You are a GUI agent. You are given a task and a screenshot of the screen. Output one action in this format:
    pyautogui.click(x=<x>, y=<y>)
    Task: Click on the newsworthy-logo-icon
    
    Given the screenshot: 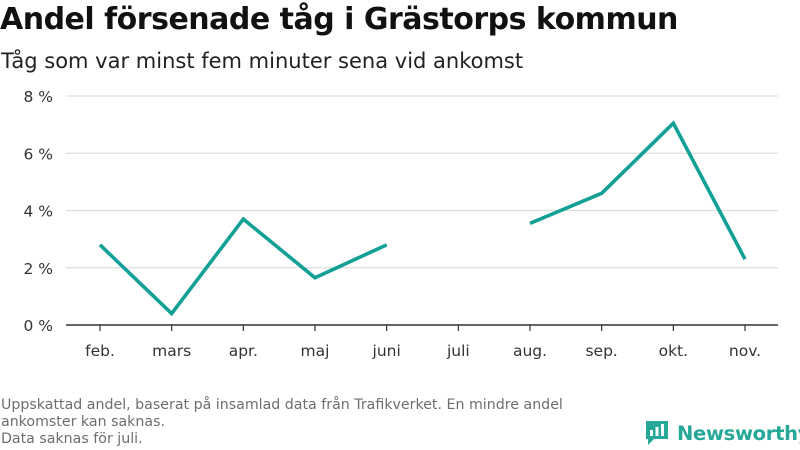 What is the action you would take?
    pyautogui.click(x=657, y=433)
    